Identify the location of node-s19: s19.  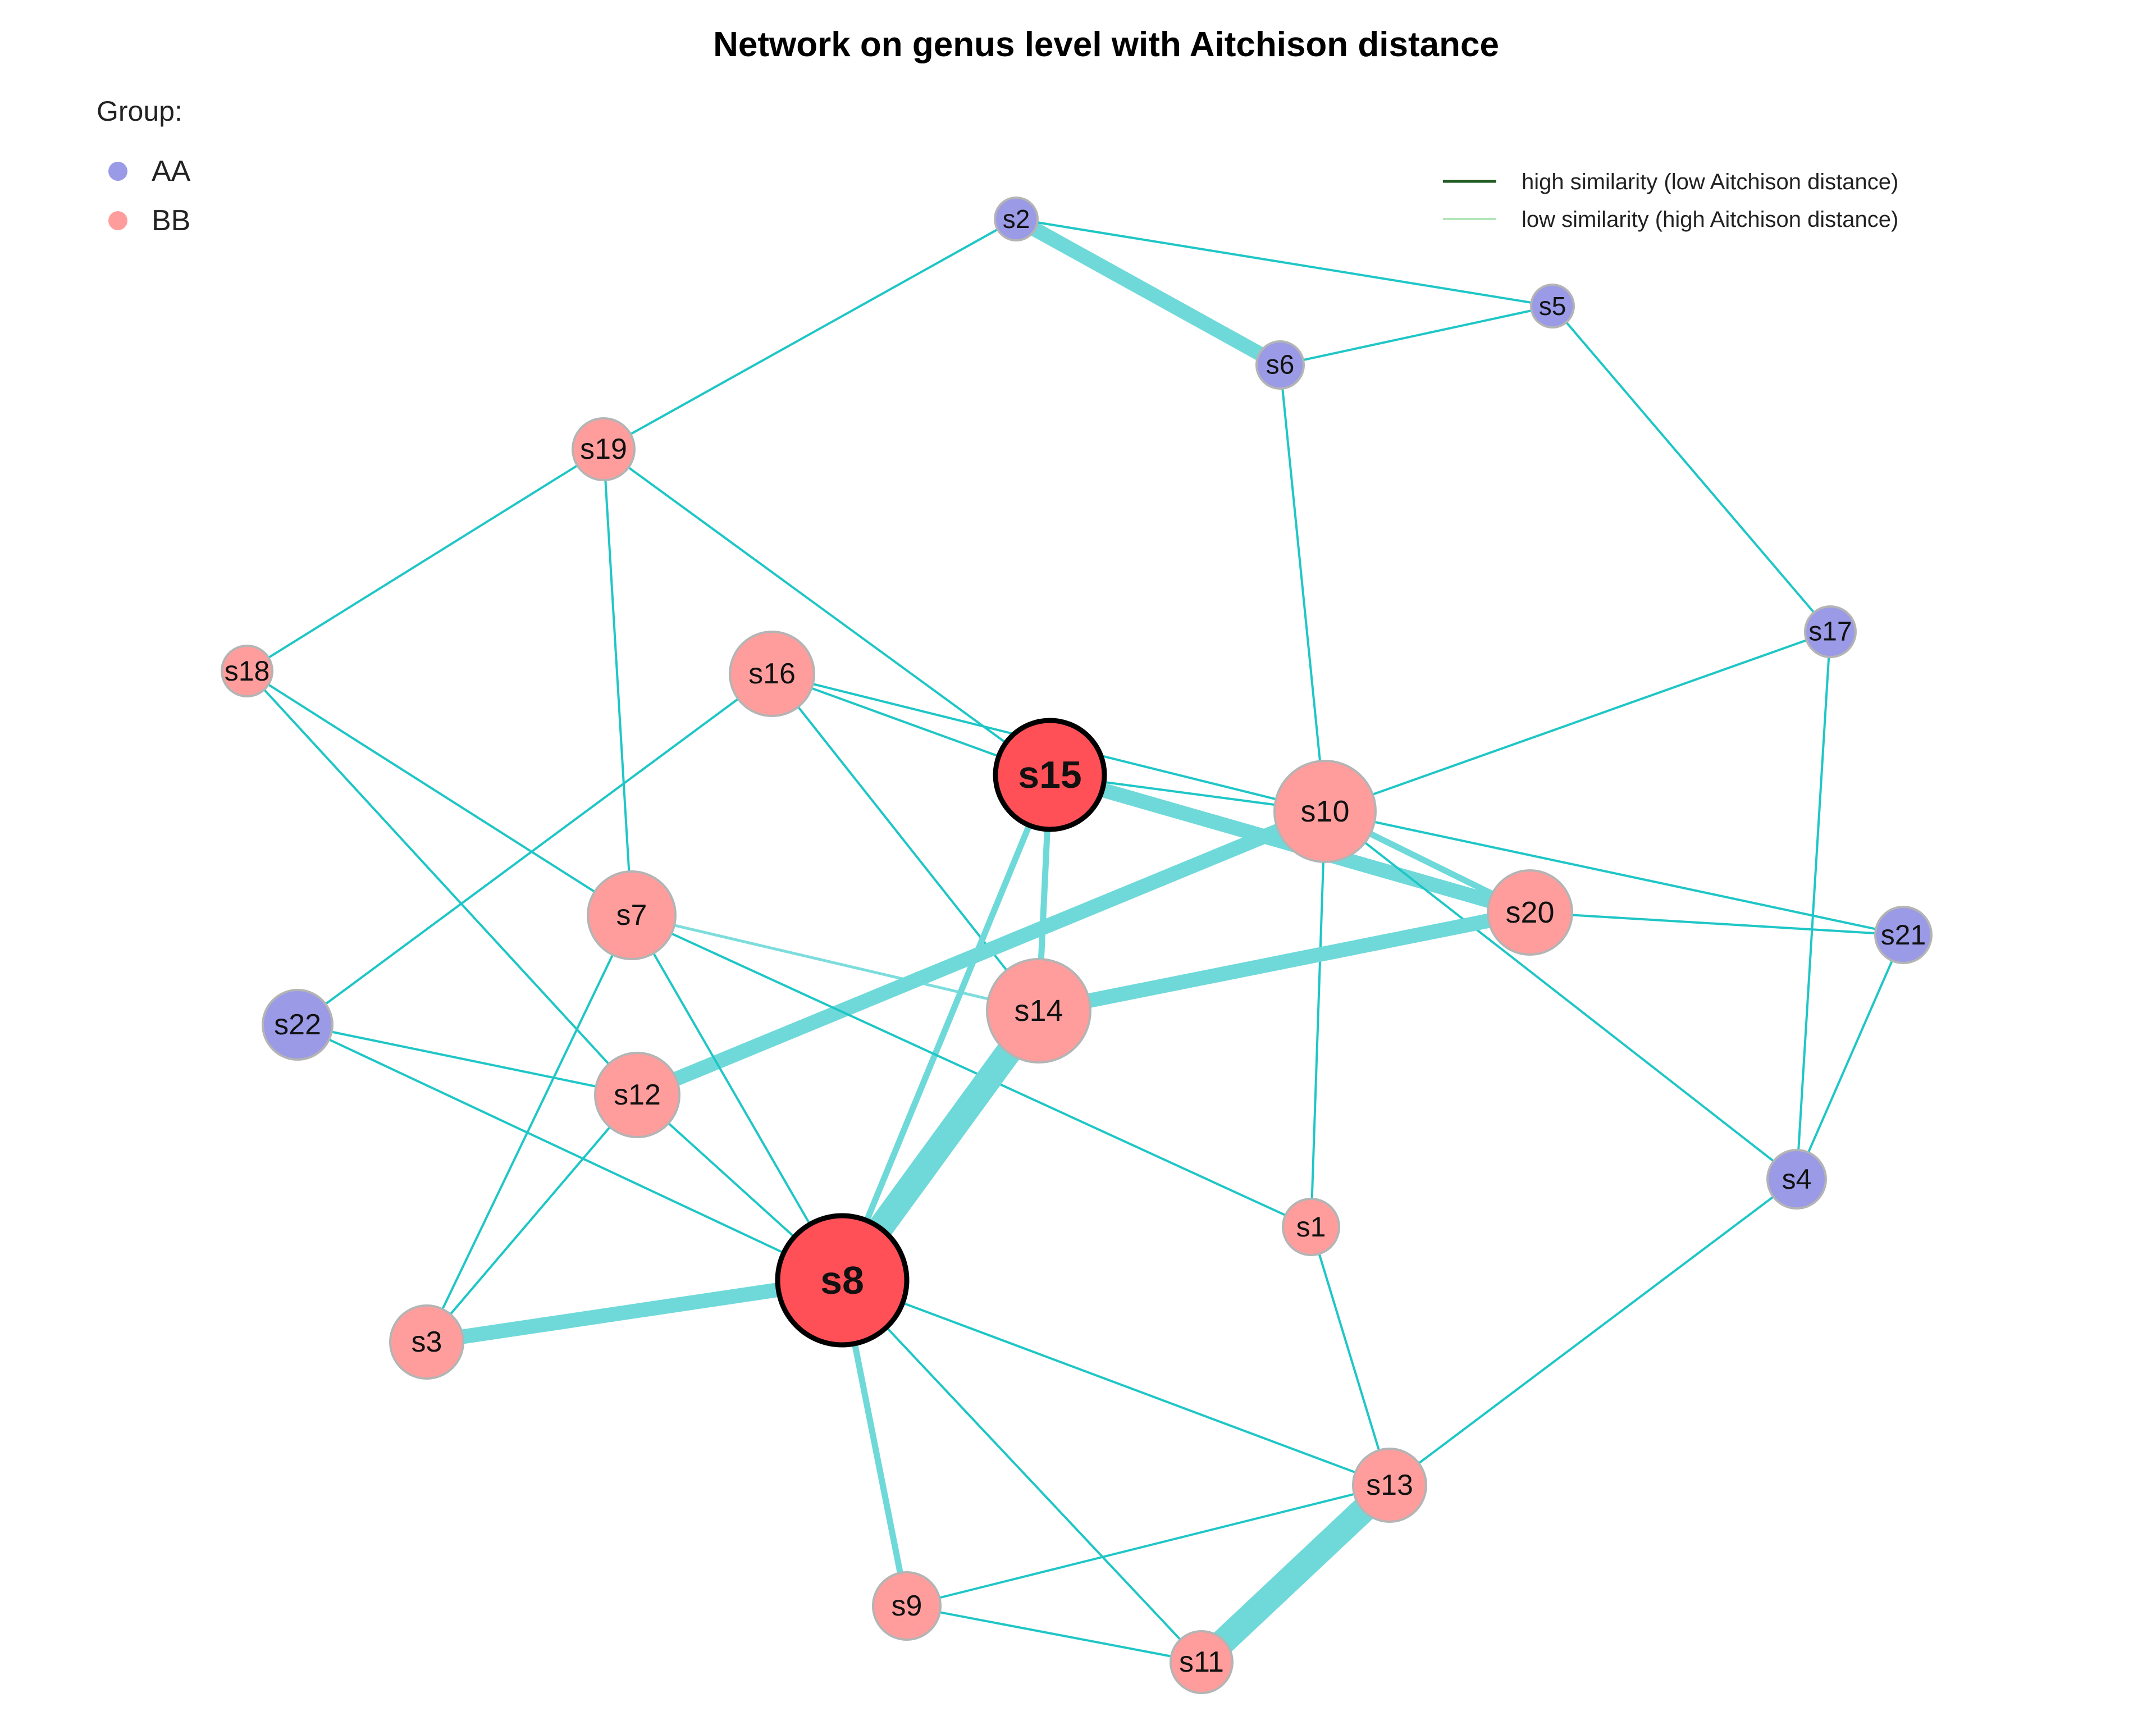
(604, 449).